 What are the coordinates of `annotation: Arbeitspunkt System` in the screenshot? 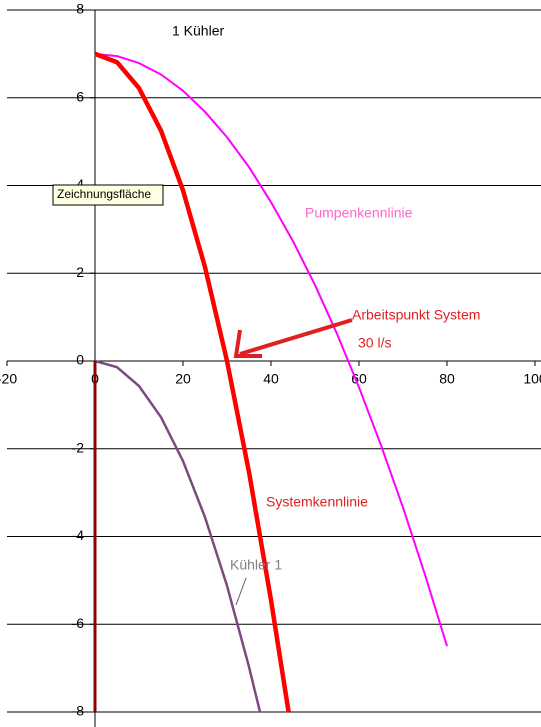 It's located at (416, 315).